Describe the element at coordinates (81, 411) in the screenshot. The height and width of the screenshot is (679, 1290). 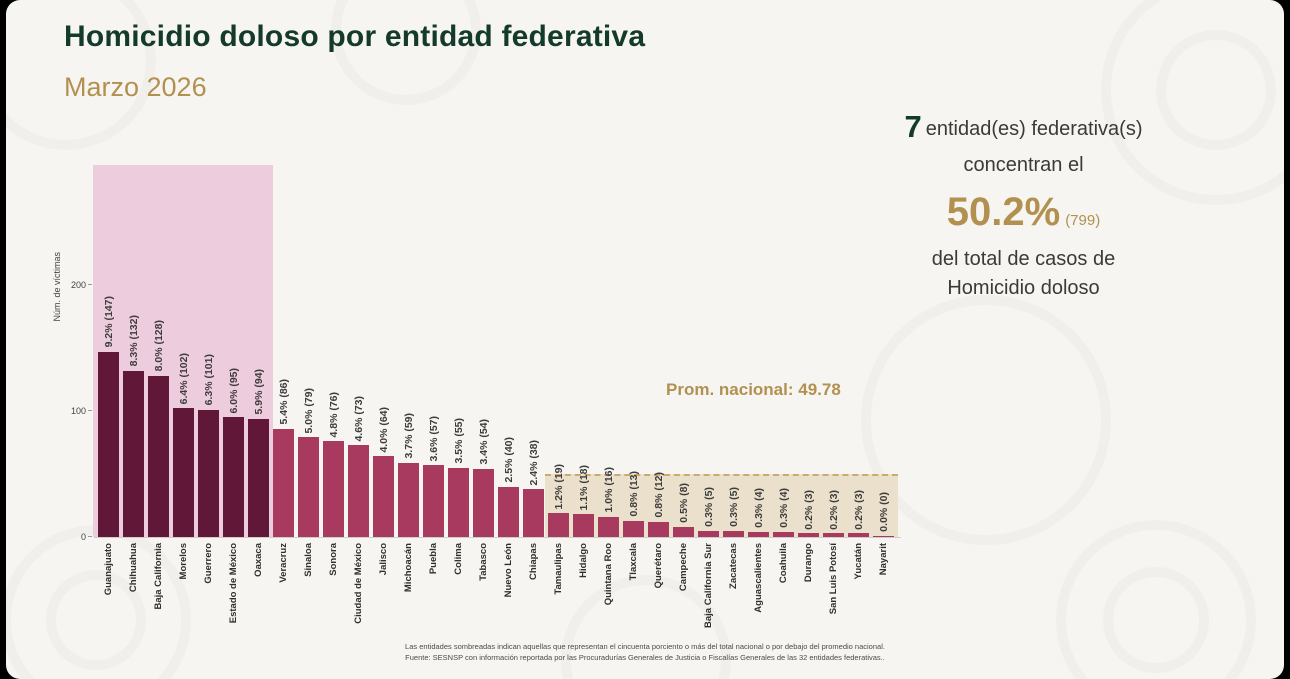
I see `y-tick-label: 100` at that location.